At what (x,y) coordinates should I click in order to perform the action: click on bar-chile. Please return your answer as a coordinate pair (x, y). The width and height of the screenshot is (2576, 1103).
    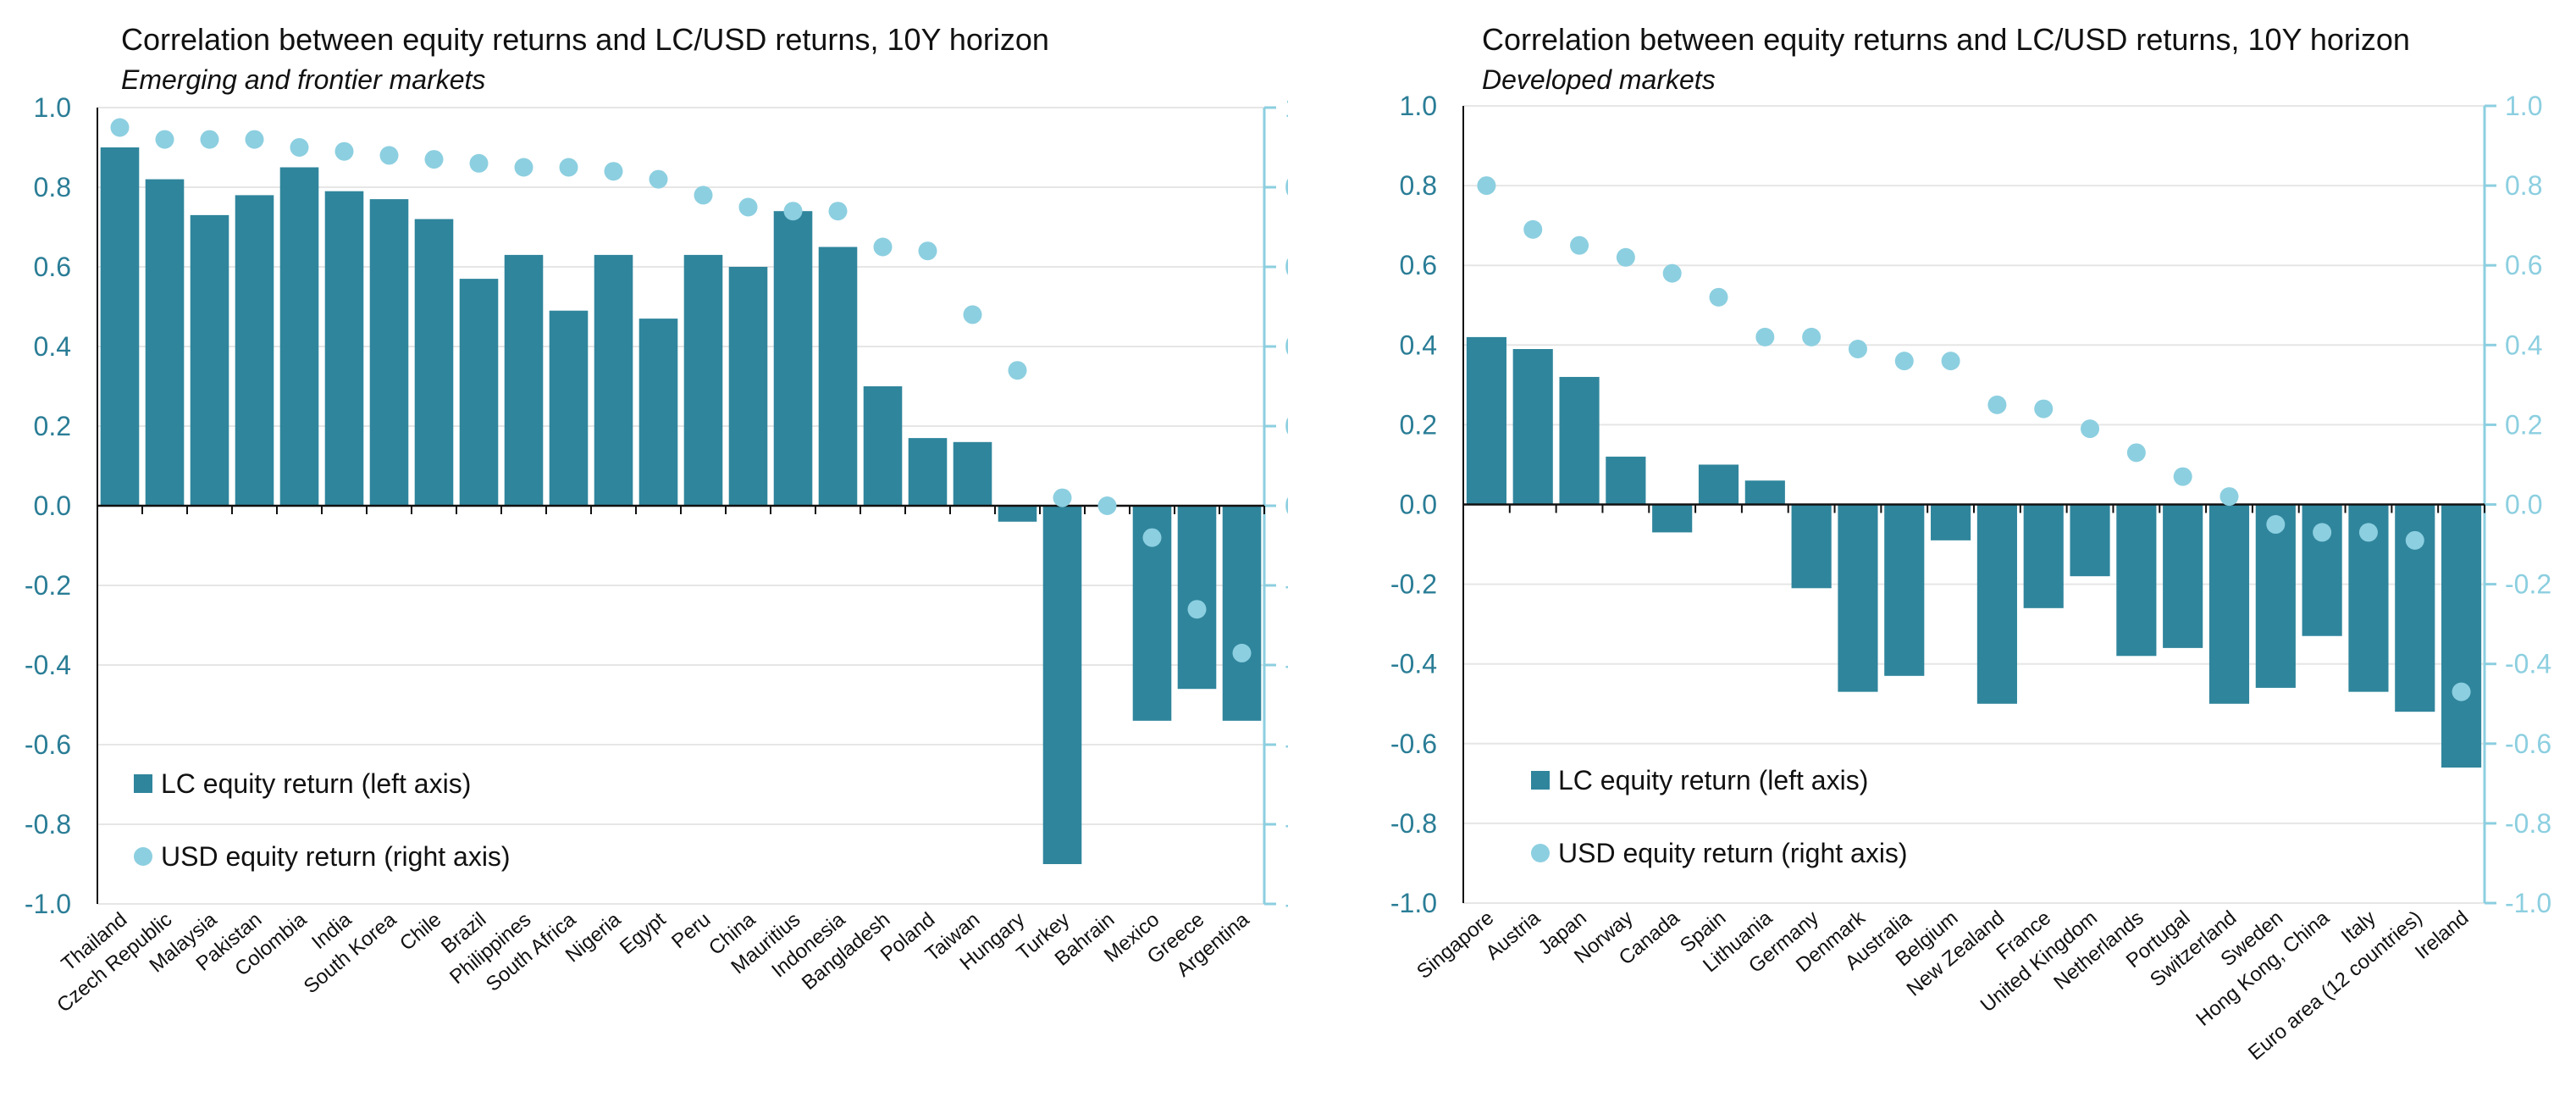
    Looking at the image, I should click on (434, 362).